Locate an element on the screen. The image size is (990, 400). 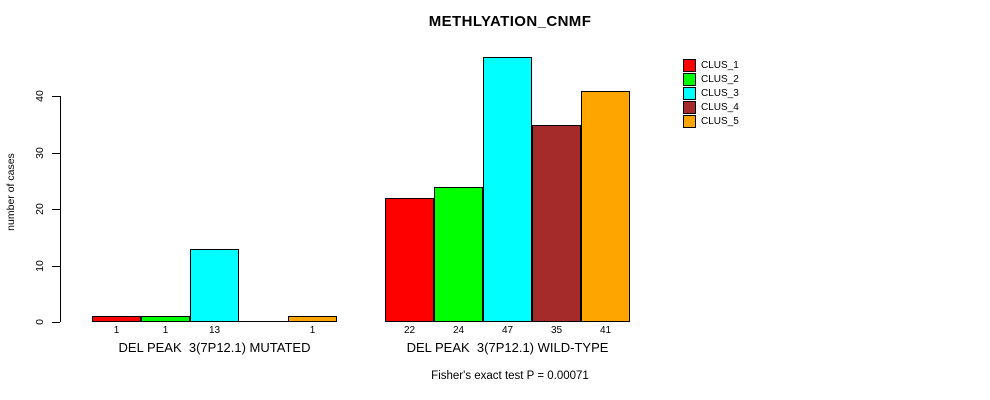
bar-clus_1-group1 is located at coordinates (116, 319).